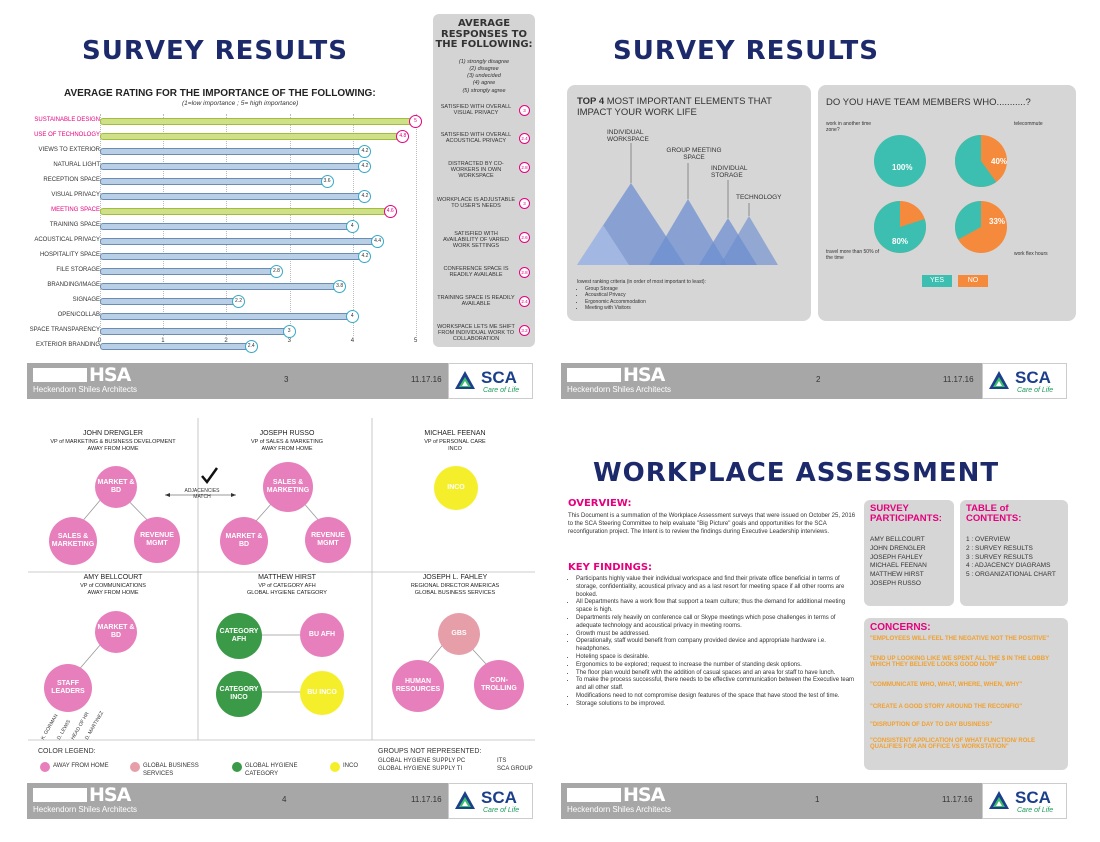 The height and width of the screenshot is (842, 1100). I want to click on category-label: MEETING SPACE, so click(75, 210).